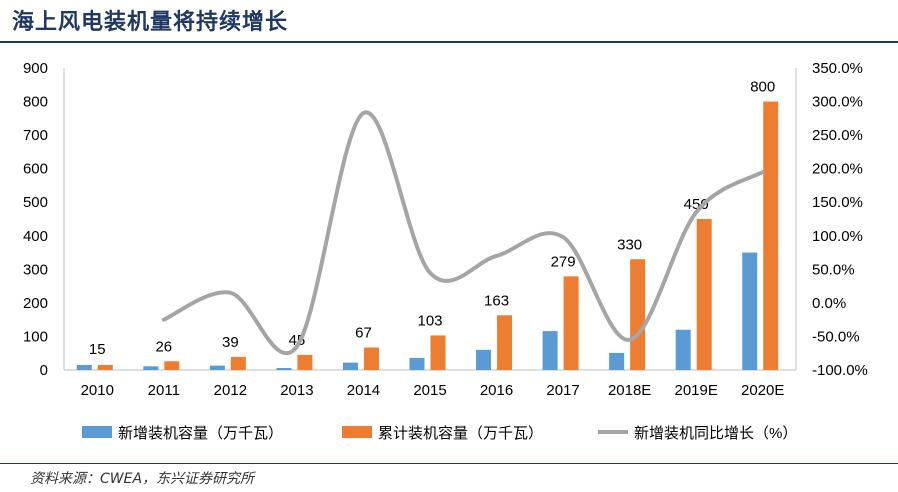 The height and width of the screenshot is (492, 898). I want to click on y-tick-label: 0, so click(44, 370).